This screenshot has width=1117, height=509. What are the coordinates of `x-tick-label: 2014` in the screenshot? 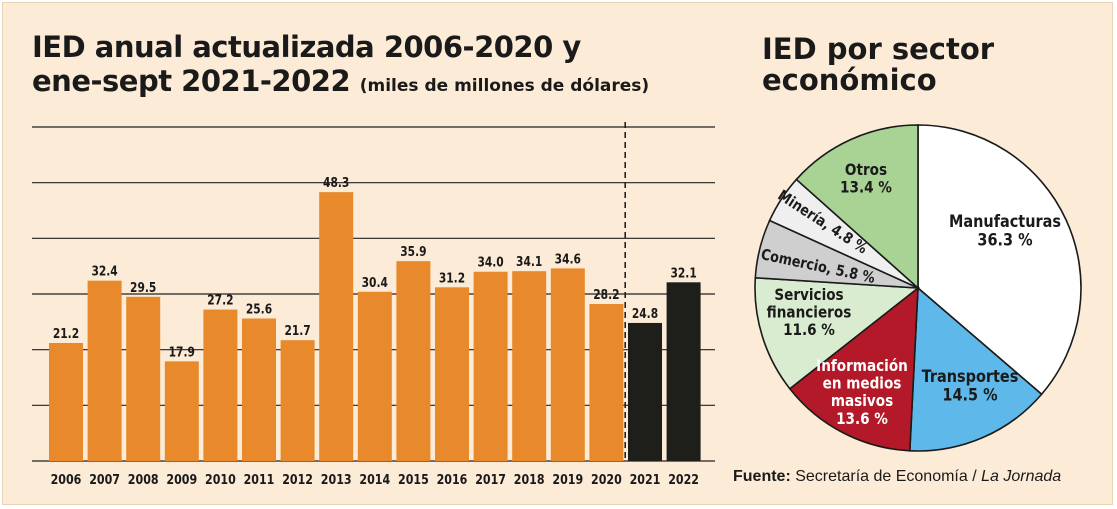 It's located at (374, 479).